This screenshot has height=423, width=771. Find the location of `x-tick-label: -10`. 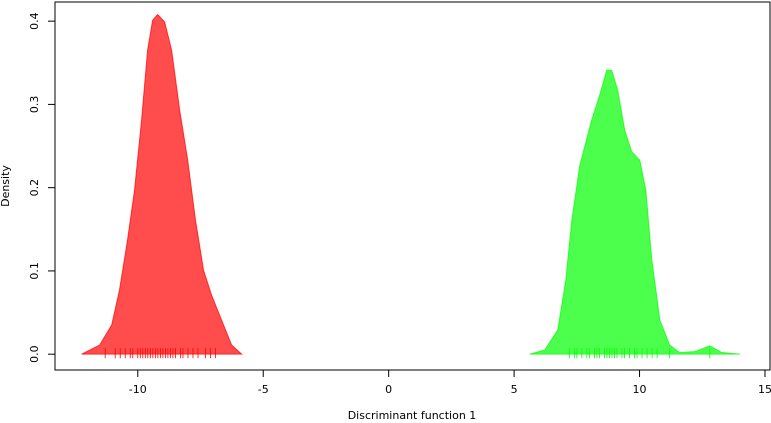

x-tick-label: -10 is located at coordinates (138, 389).